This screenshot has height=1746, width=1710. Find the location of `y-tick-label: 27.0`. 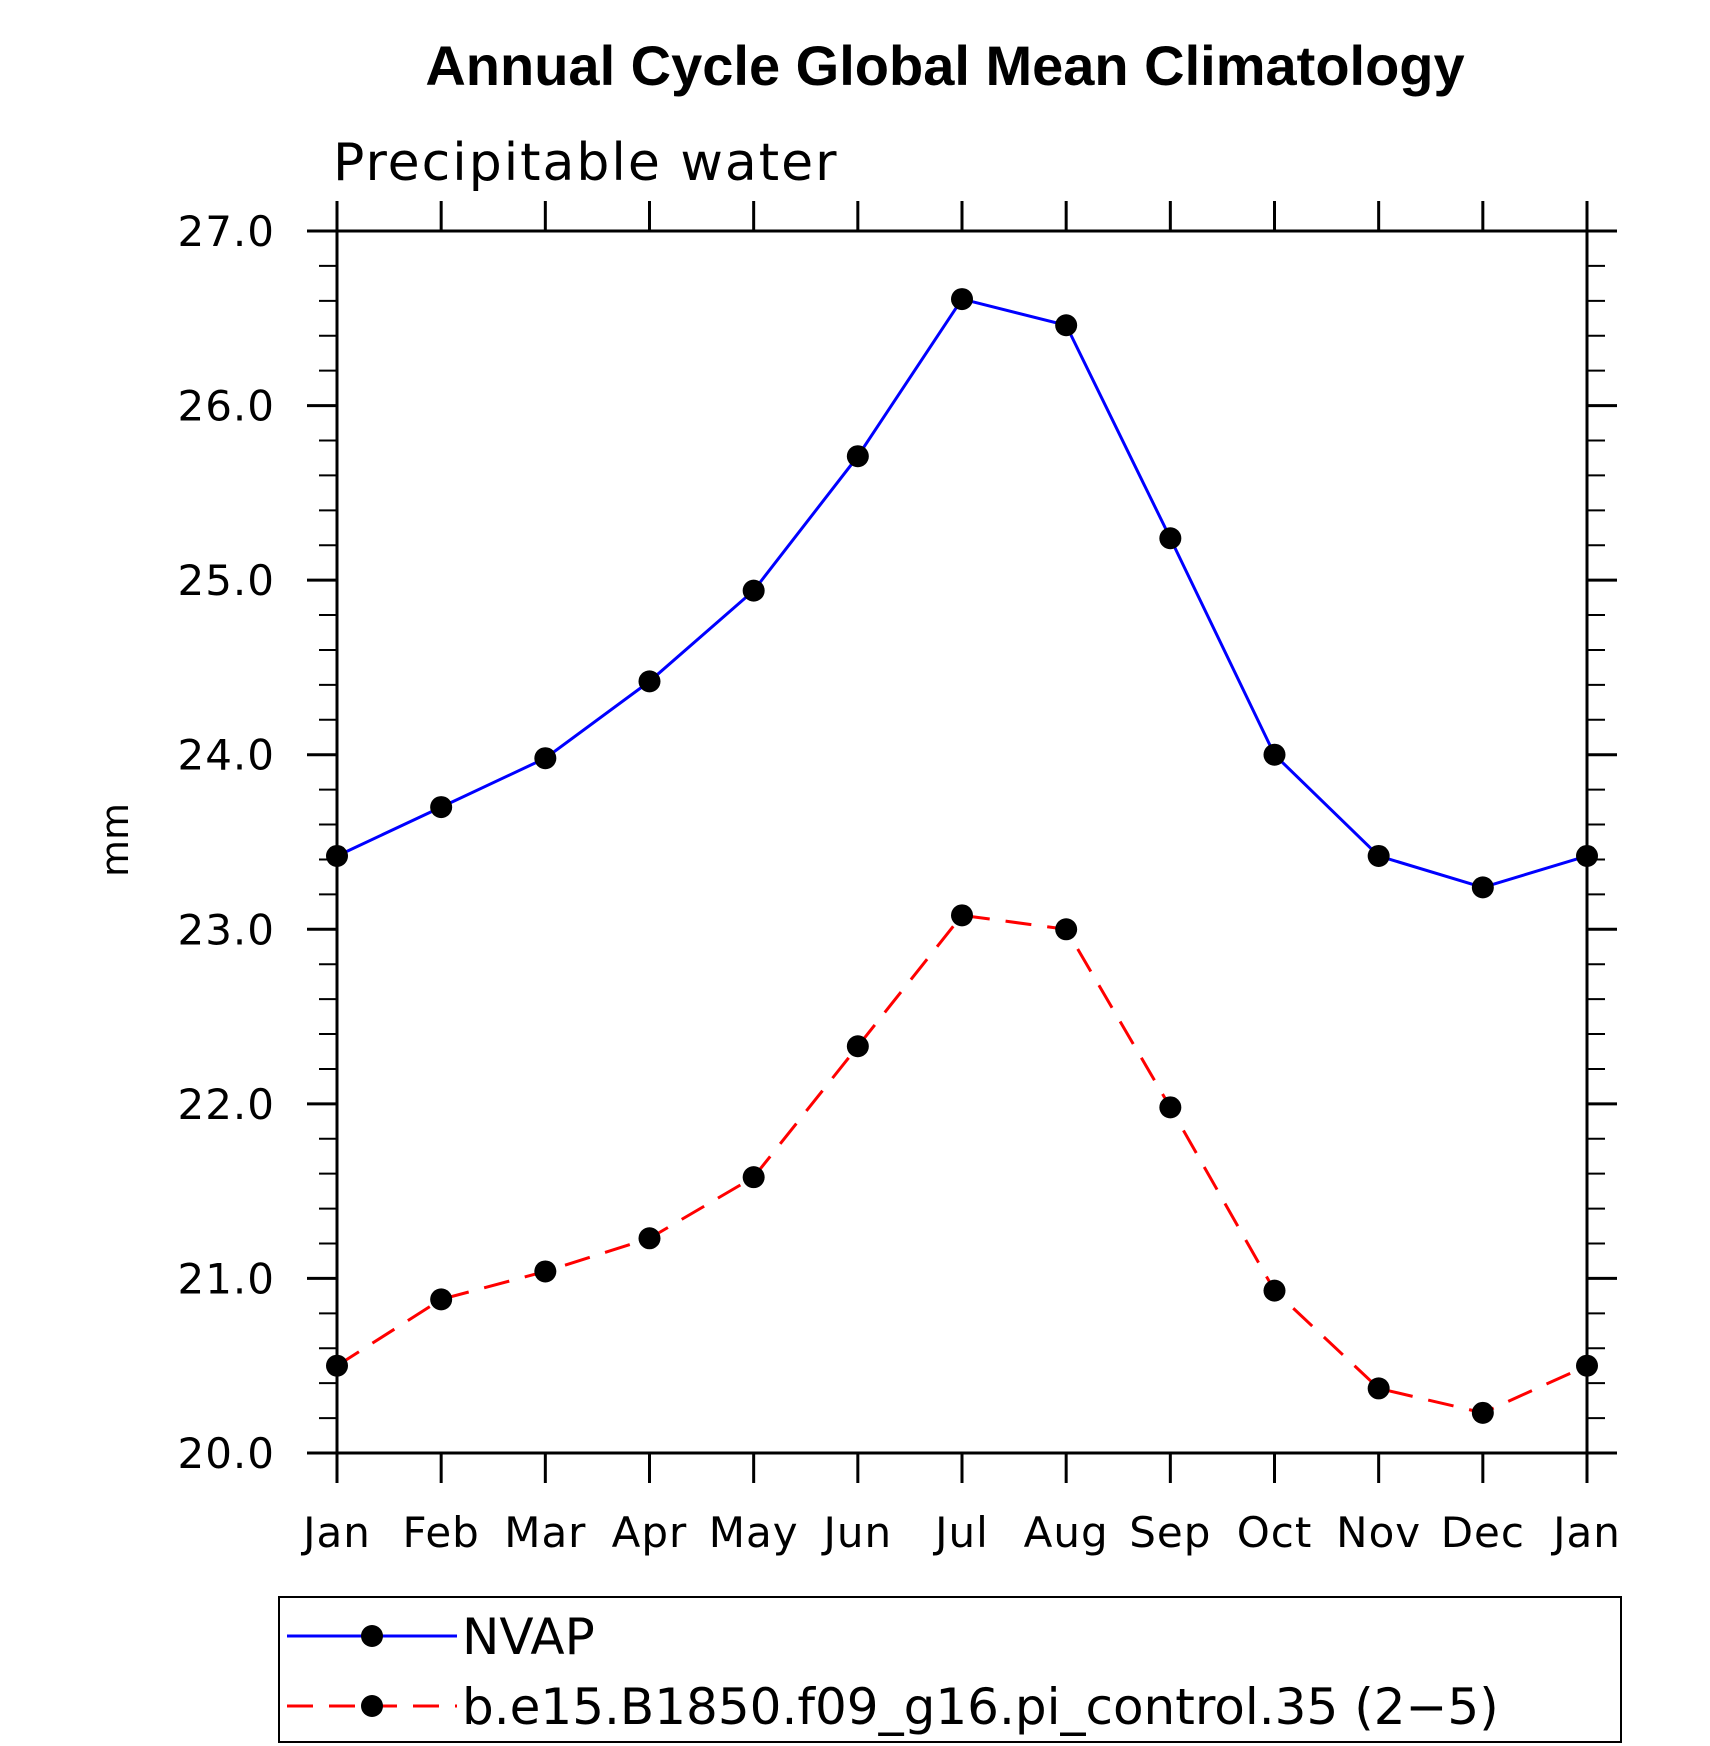

y-tick-label: 27.0 is located at coordinates (226, 231).